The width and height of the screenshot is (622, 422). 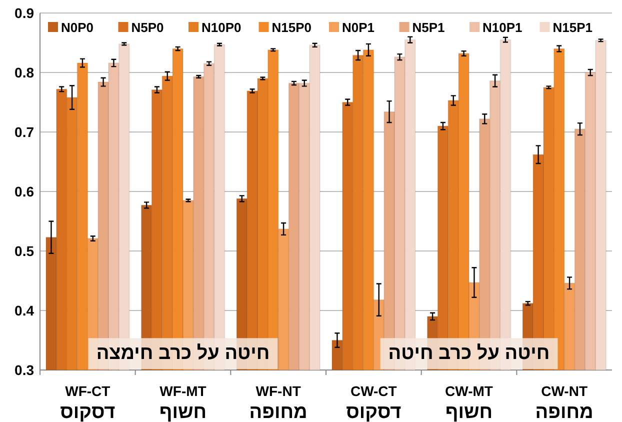 I want to click on legend-label: N10P1, so click(x=502, y=27).